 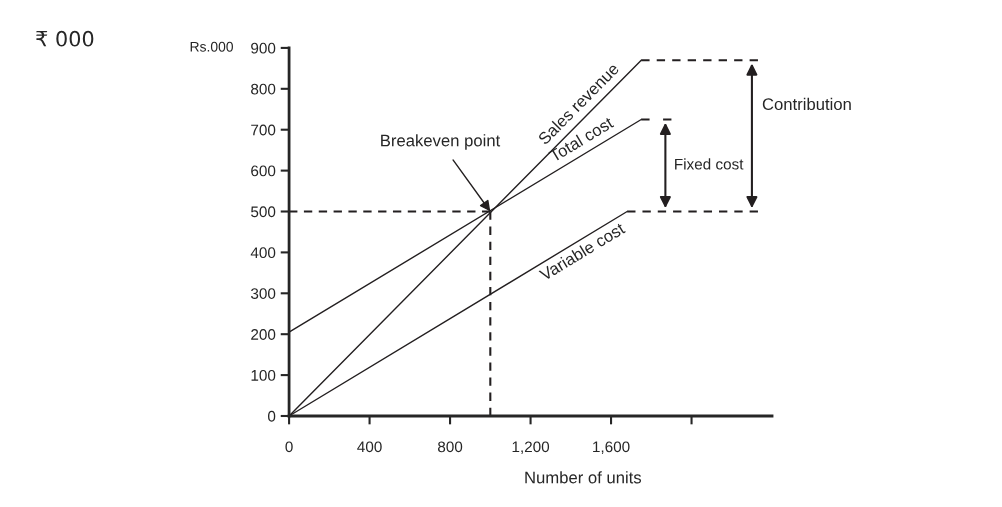 What do you see at coordinates (211, 46) in the screenshot?
I see `y-axis-title: Rs.000` at bounding box center [211, 46].